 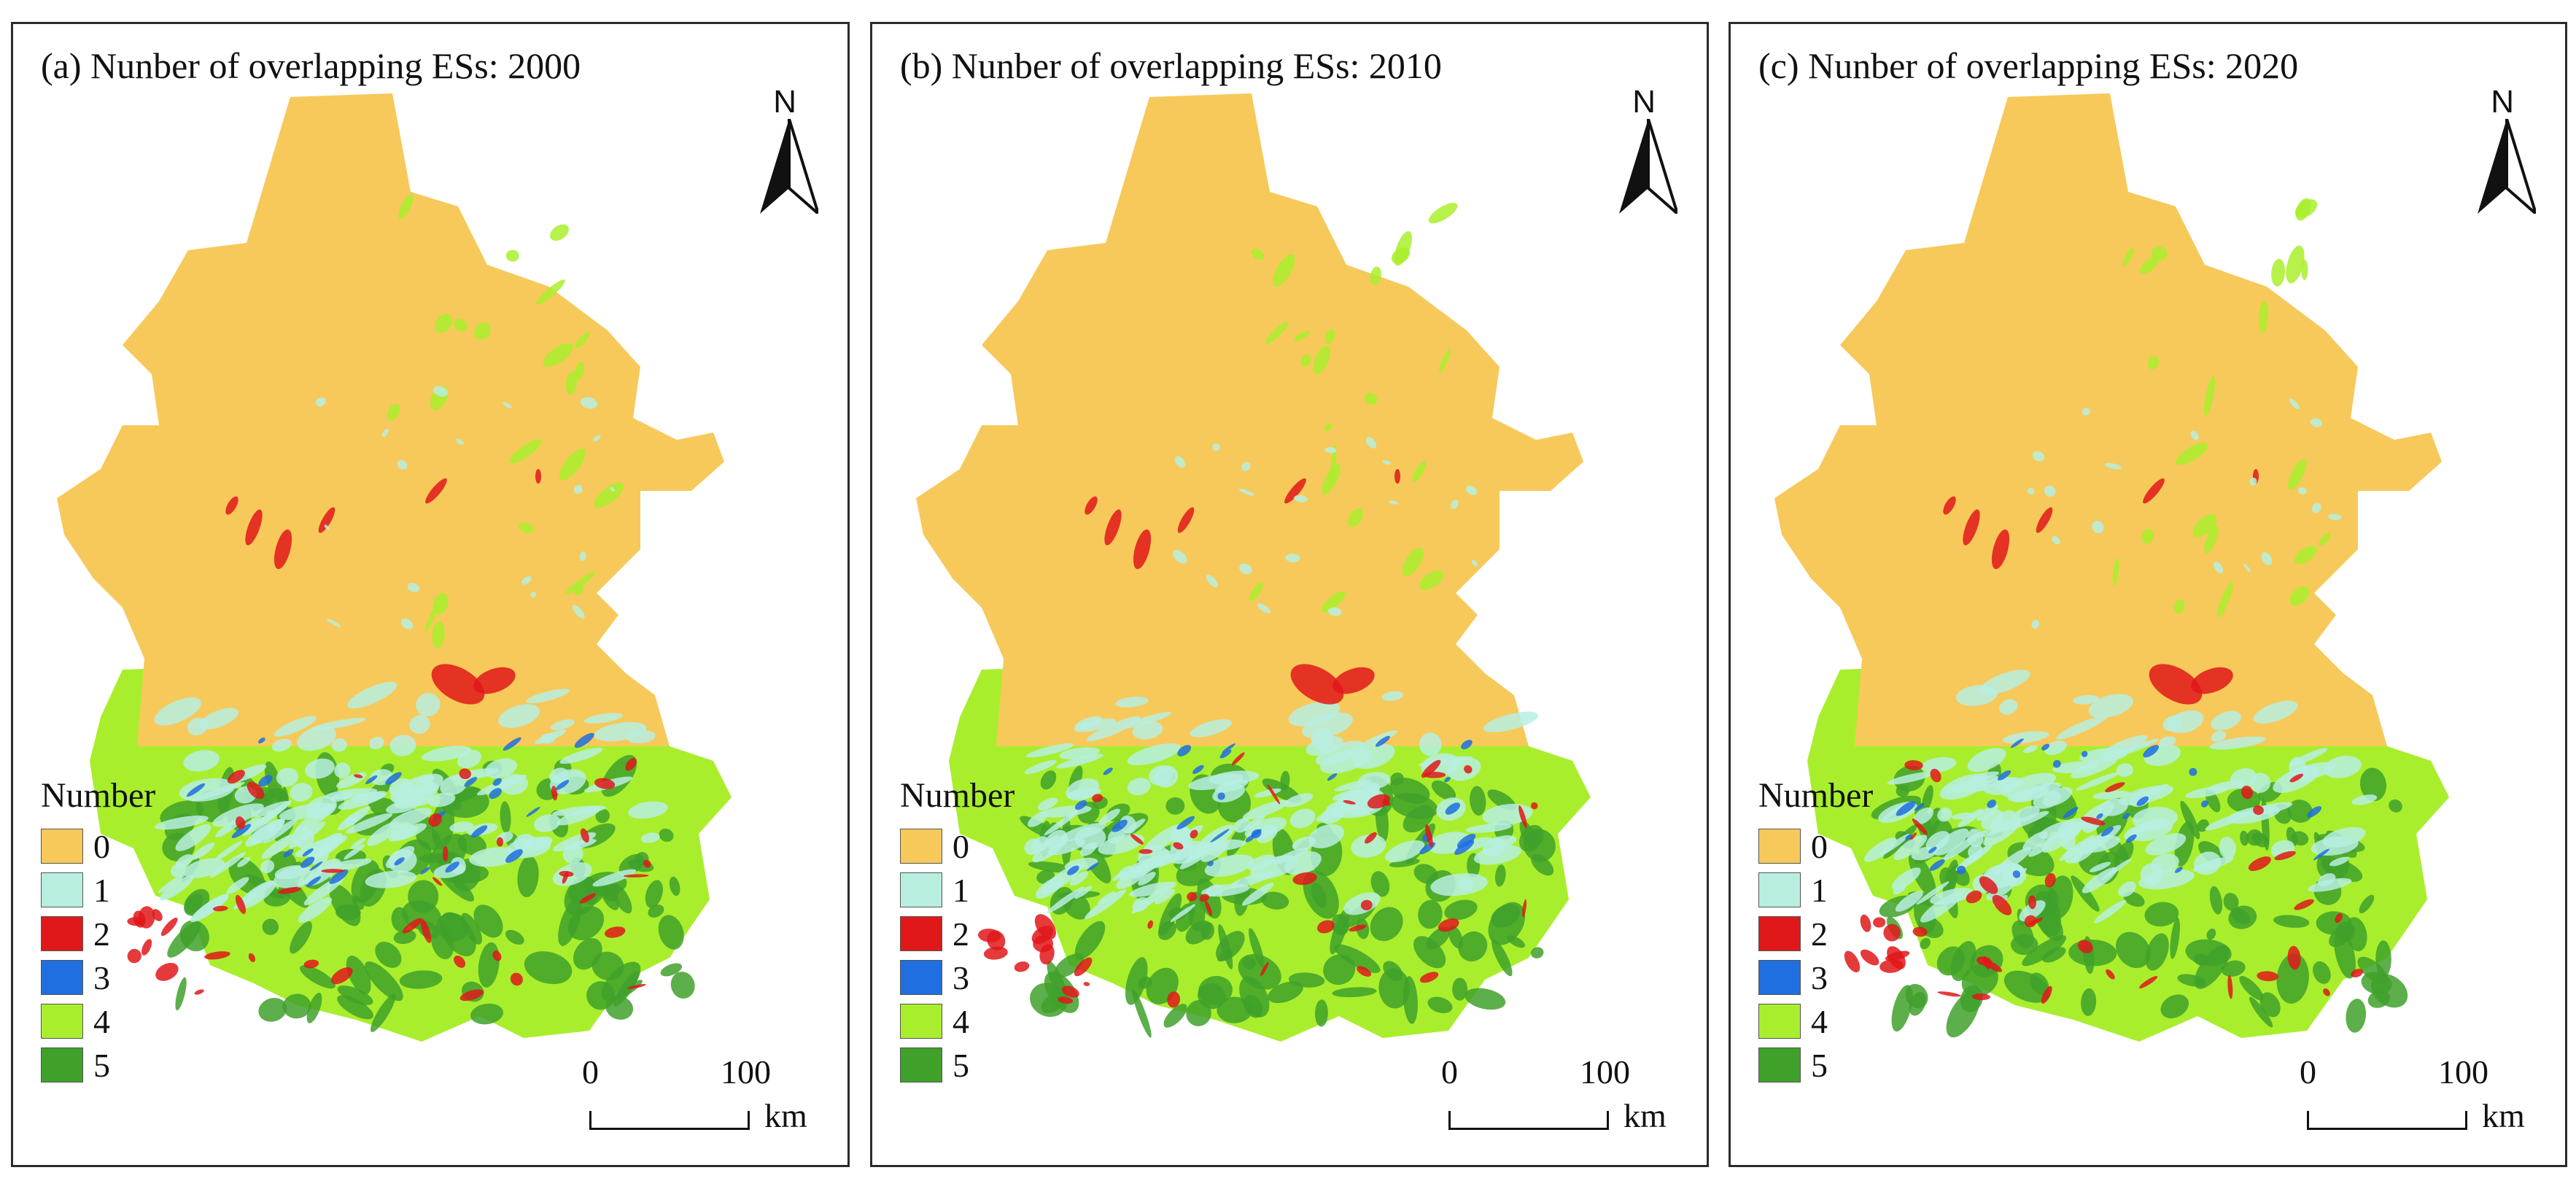 What do you see at coordinates (958, 795) in the screenshot?
I see `legend-title: Number` at bounding box center [958, 795].